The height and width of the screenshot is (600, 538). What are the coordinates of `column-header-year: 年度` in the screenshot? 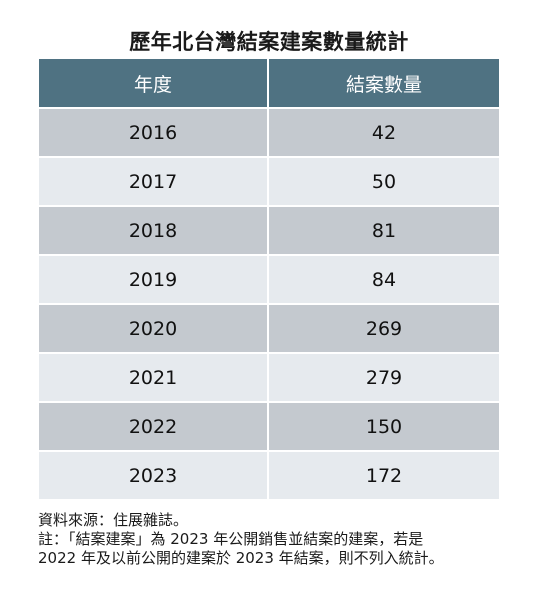 It's located at (154, 84).